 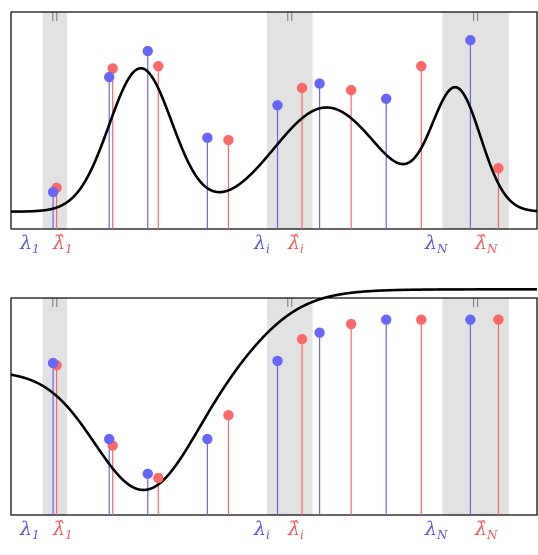 I want to click on top-label-lambda-n: λN, so click(x=436, y=244).